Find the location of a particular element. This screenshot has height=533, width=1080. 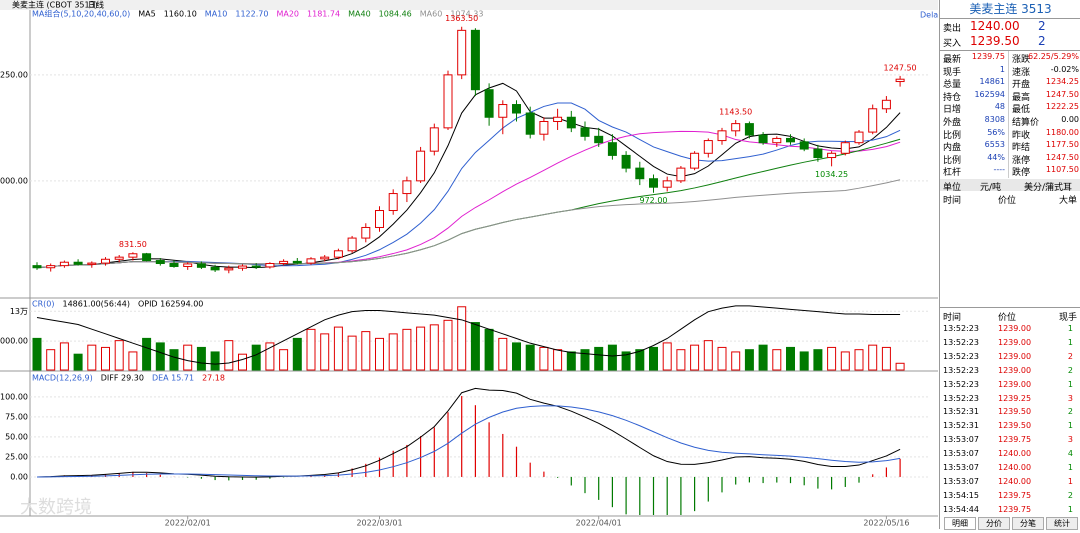

y-tick-label: 75.00 is located at coordinates (16, 416).